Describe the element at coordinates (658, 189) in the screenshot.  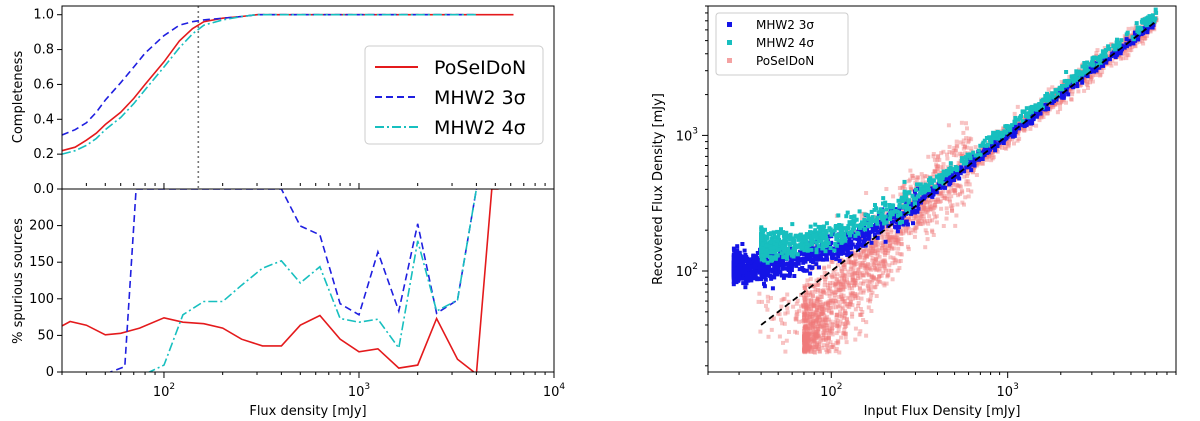
I see `scatter-y-label: Recovered Flux Density [mJy]` at that location.